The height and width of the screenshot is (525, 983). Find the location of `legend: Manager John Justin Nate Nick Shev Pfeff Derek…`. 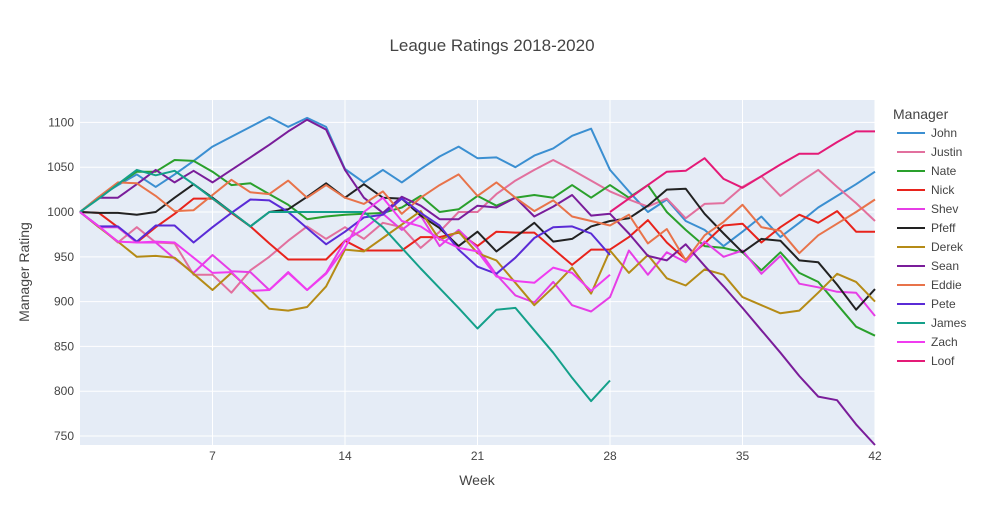

legend: Manager John Justin Nate Nick Shev Pfeff Derek… is located at coordinates (929, 237).